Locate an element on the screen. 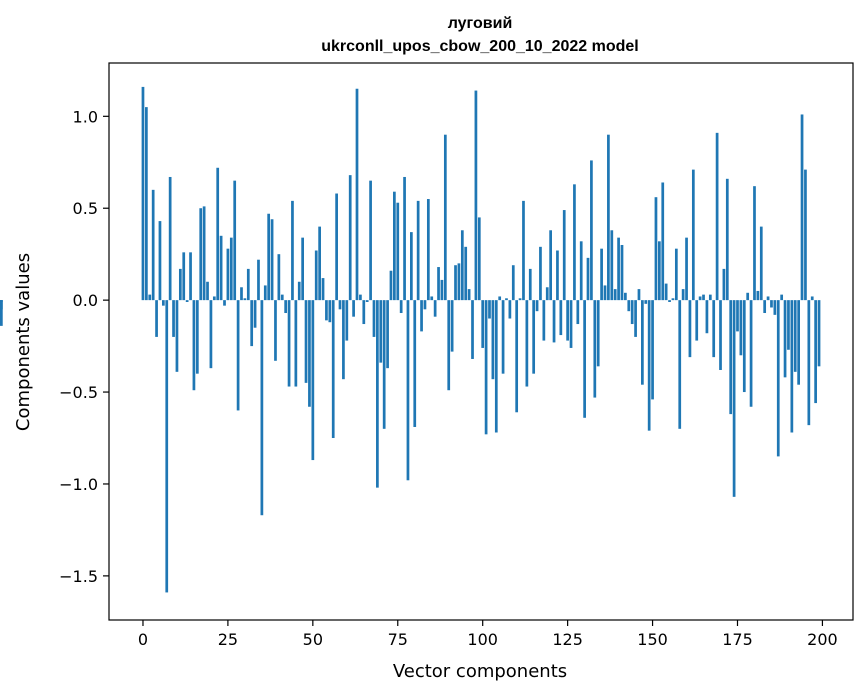  y-tick-label: −1.5 is located at coordinates (78, 576).